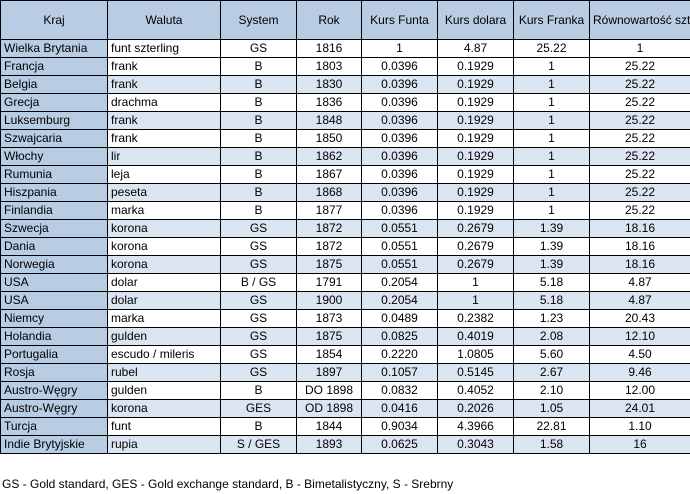 This screenshot has height=494, width=690. I want to click on cell-country: Turcja, so click(54, 426).